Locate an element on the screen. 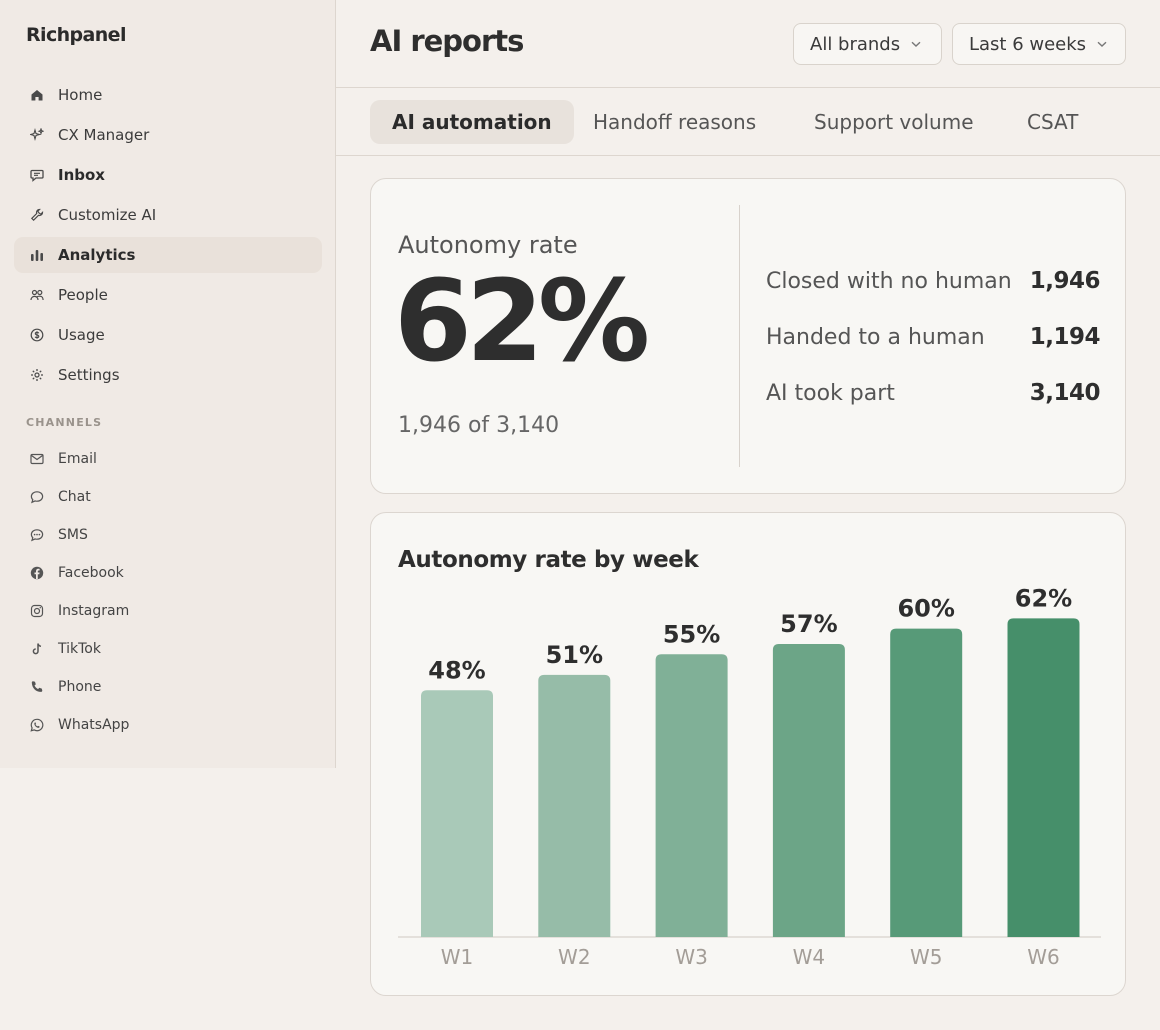  sidebar-item-cx-manager: CX Manager is located at coordinates (168, 135).